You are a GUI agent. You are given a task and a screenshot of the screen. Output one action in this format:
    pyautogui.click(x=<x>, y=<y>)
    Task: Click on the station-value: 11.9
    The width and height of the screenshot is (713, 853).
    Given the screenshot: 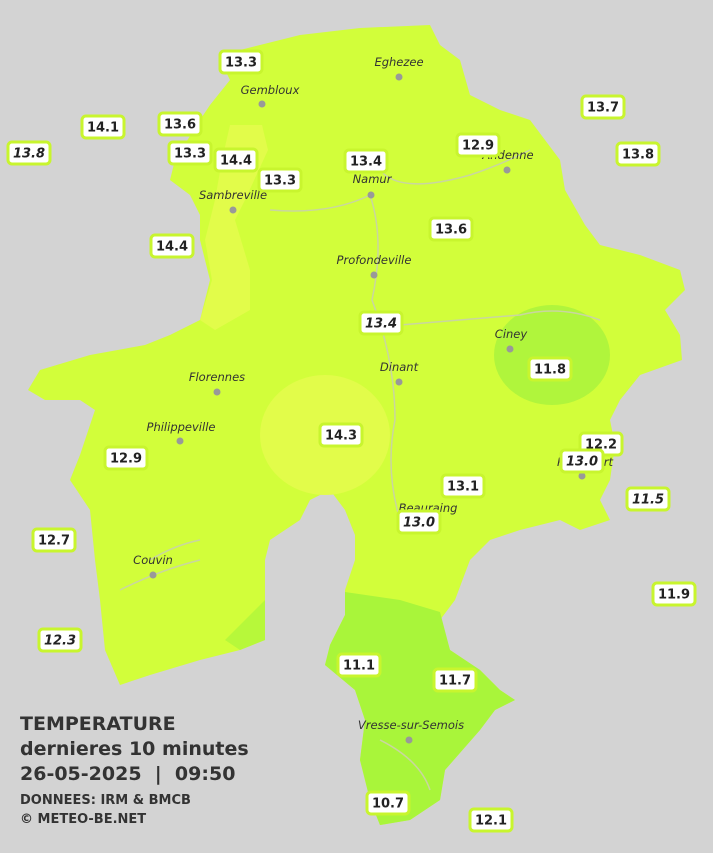 What is the action you would take?
    pyautogui.click(x=674, y=595)
    